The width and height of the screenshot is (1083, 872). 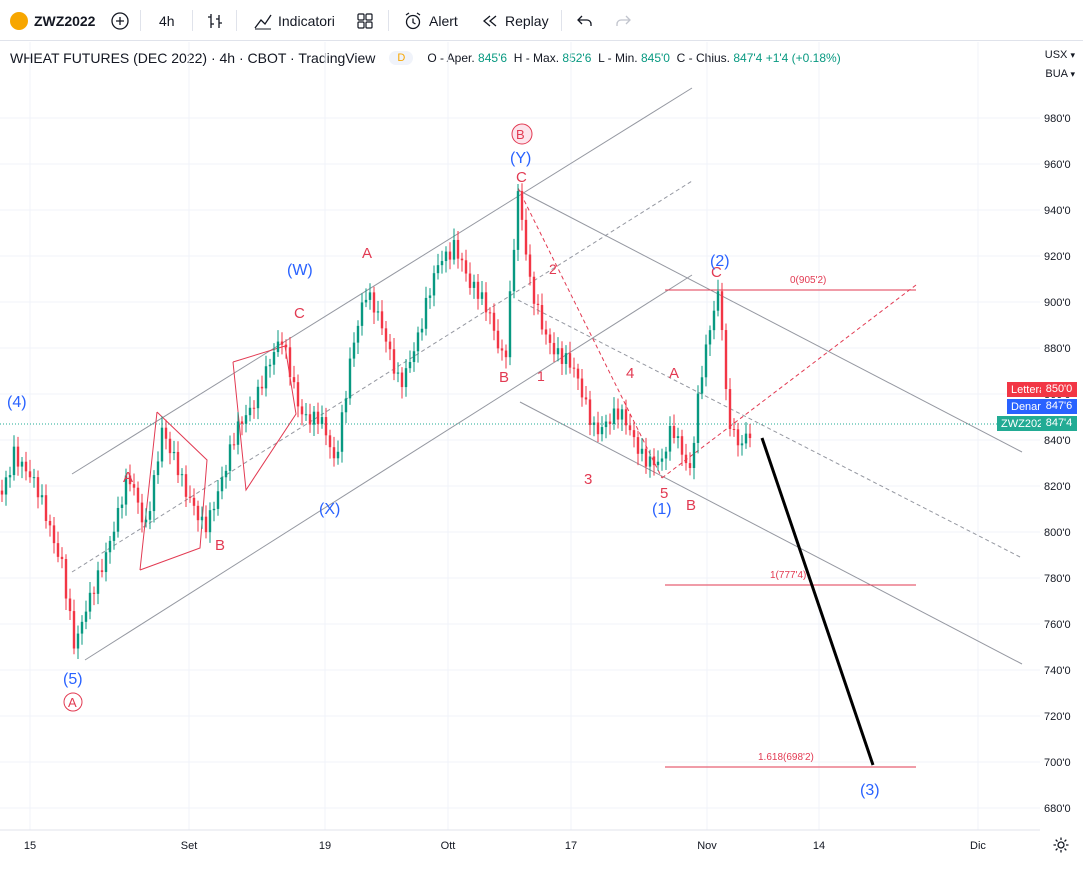 What do you see at coordinates (430, 20) in the screenshot?
I see `alert-button: Alert` at bounding box center [430, 20].